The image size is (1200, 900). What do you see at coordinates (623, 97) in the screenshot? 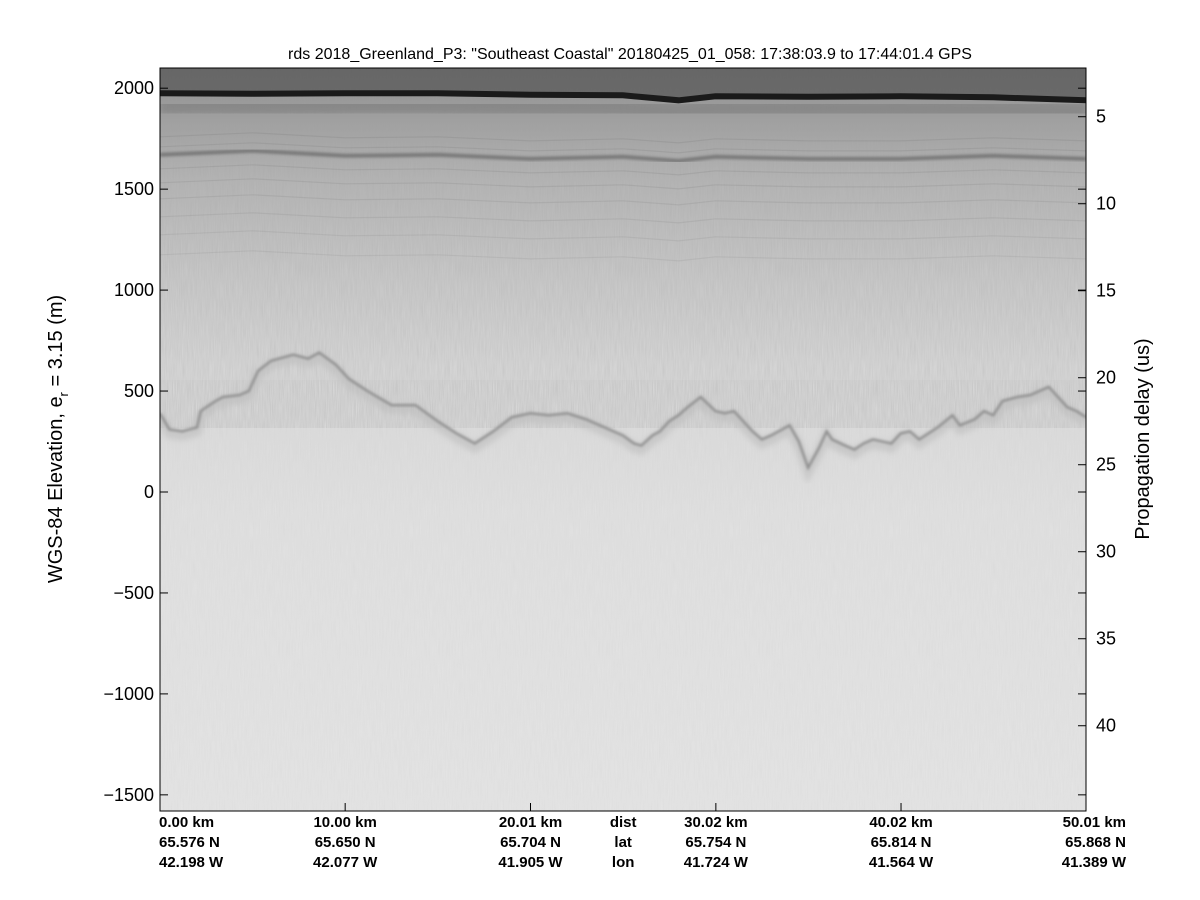
I see `surface-line` at bounding box center [623, 97].